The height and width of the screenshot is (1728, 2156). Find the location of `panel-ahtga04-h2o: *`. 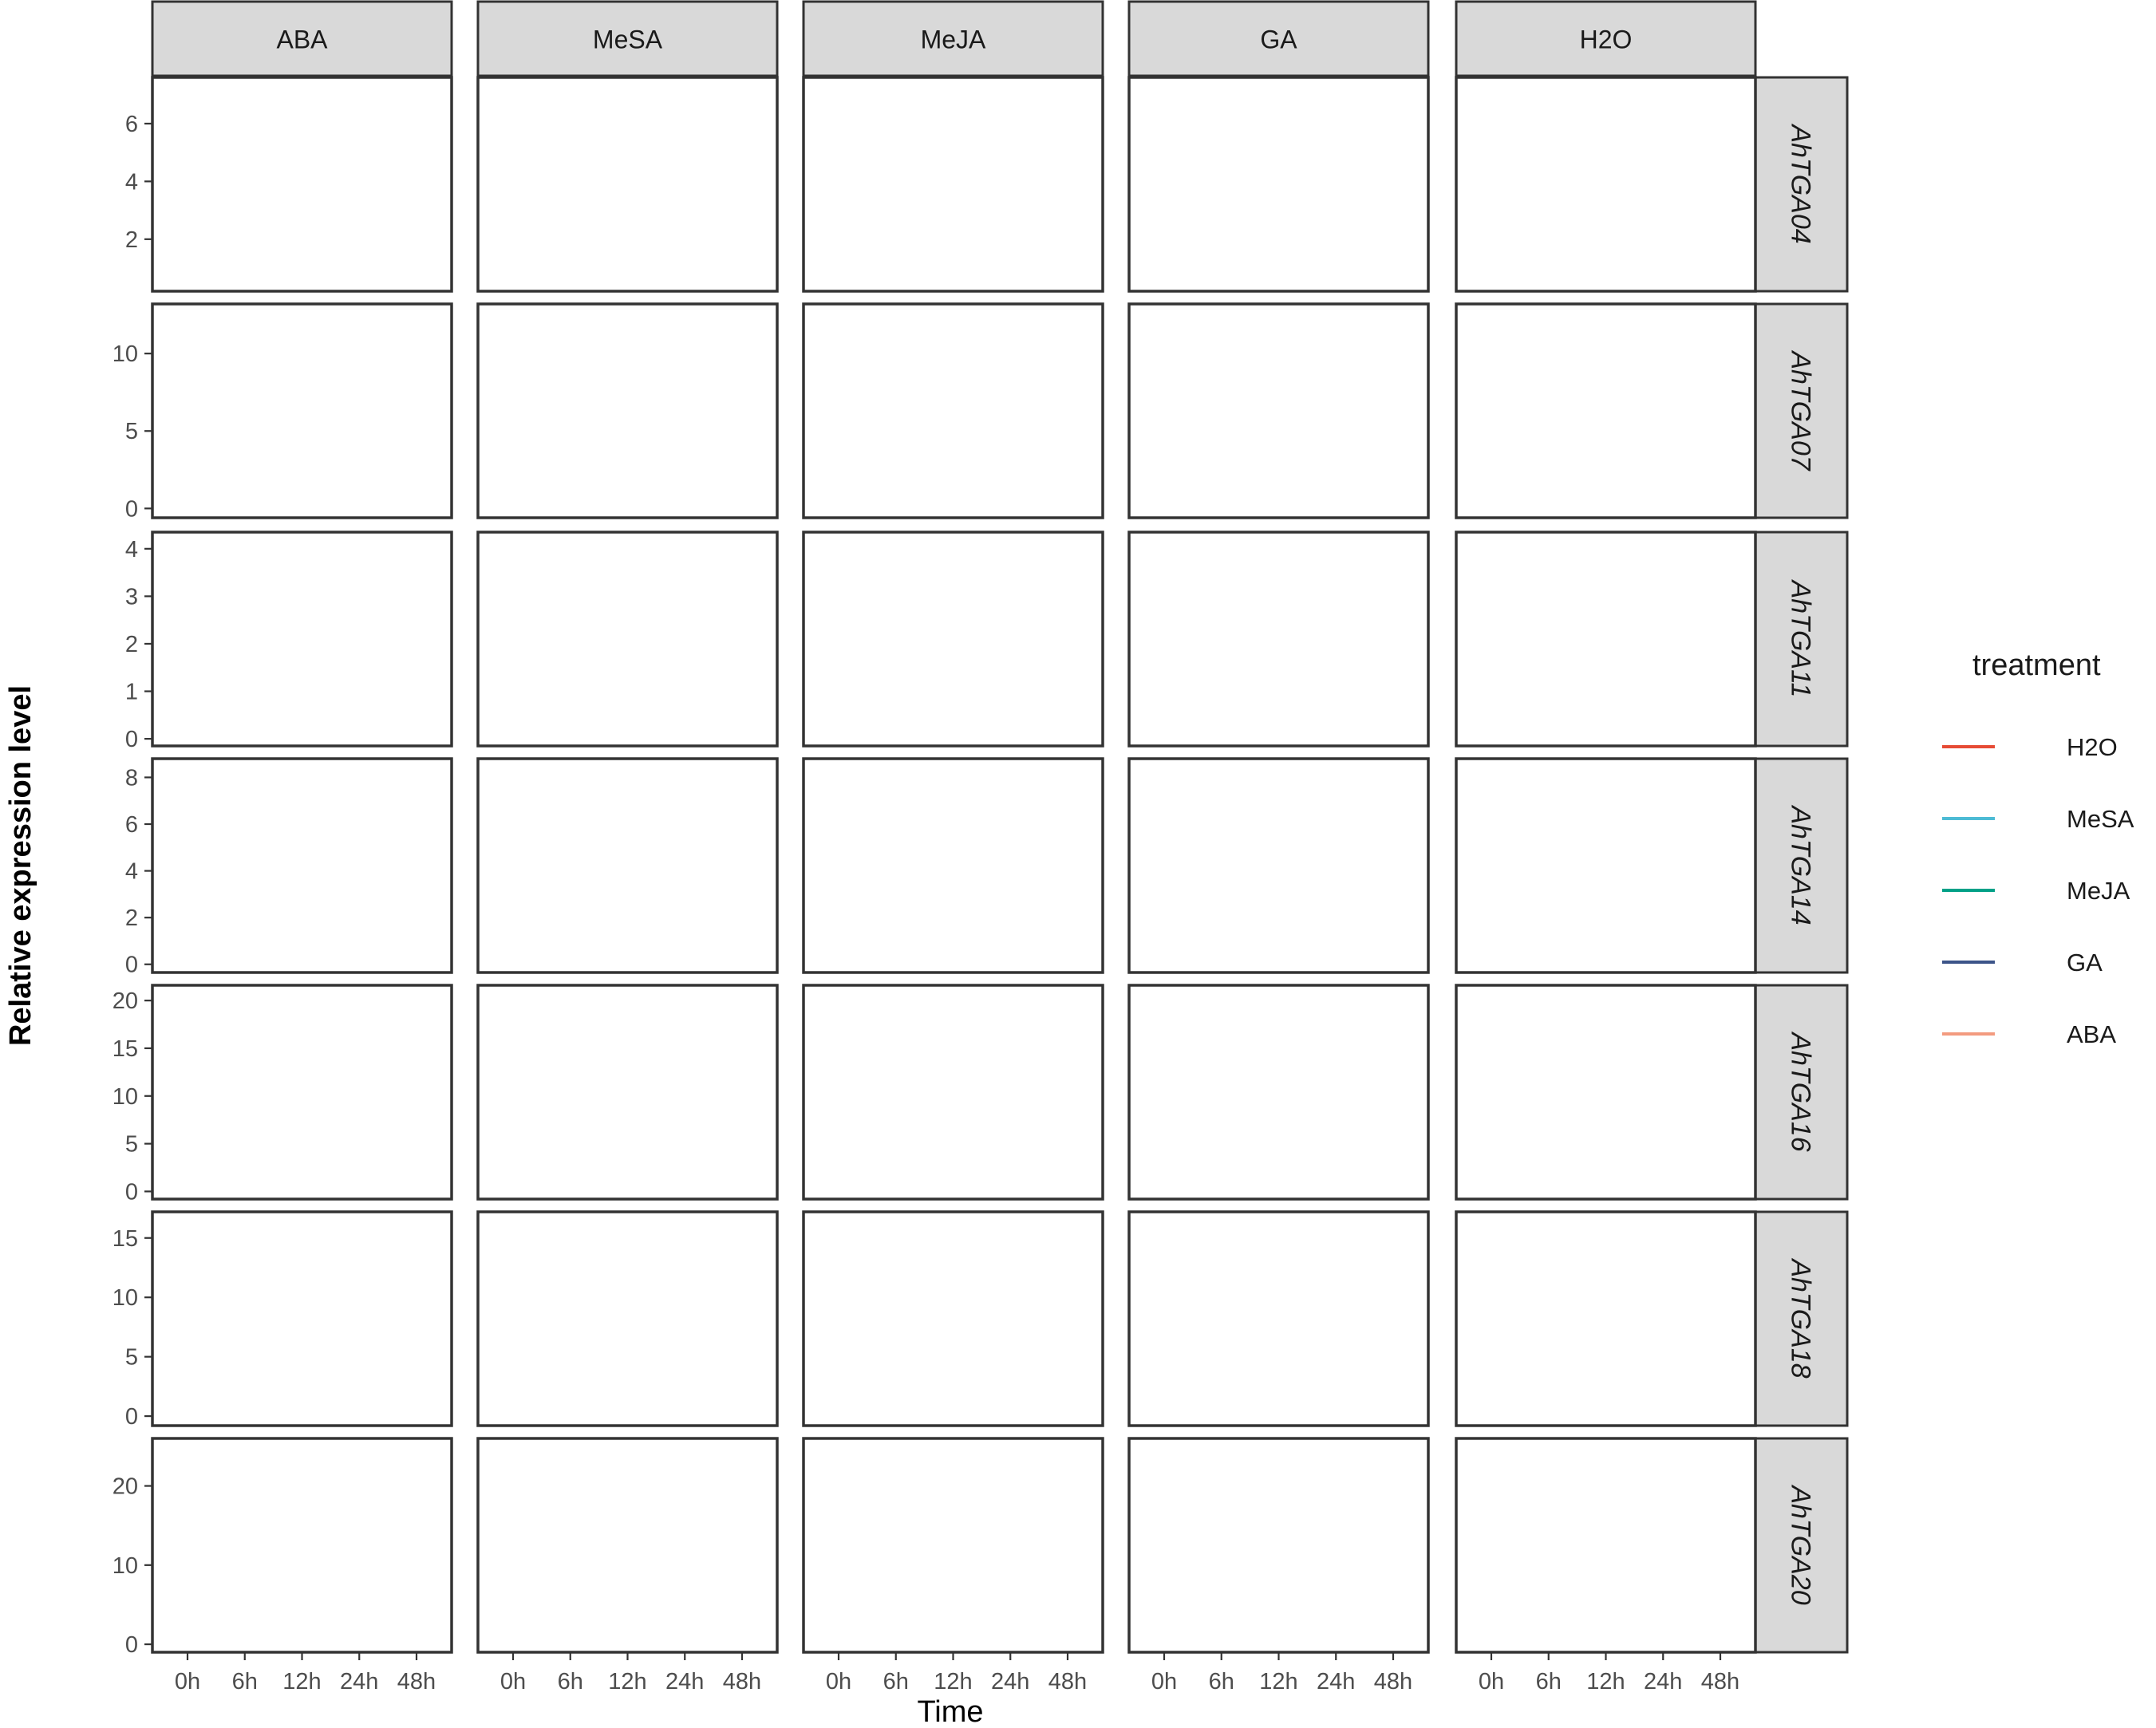

panel-ahtga04-h2o: * is located at coordinates (1606, 188).